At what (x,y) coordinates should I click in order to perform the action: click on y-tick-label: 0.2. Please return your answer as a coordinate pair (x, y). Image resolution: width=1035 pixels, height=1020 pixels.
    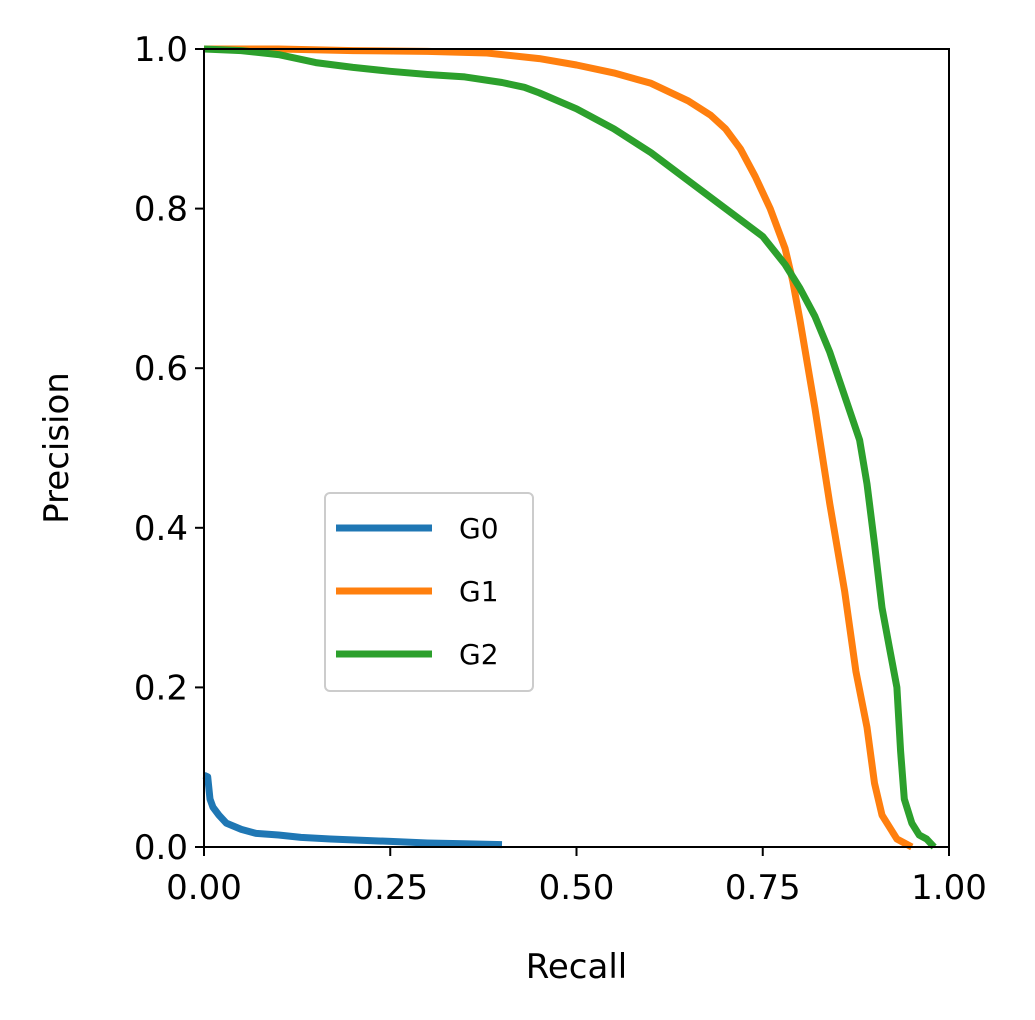
    Looking at the image, I should click on (161, 688).